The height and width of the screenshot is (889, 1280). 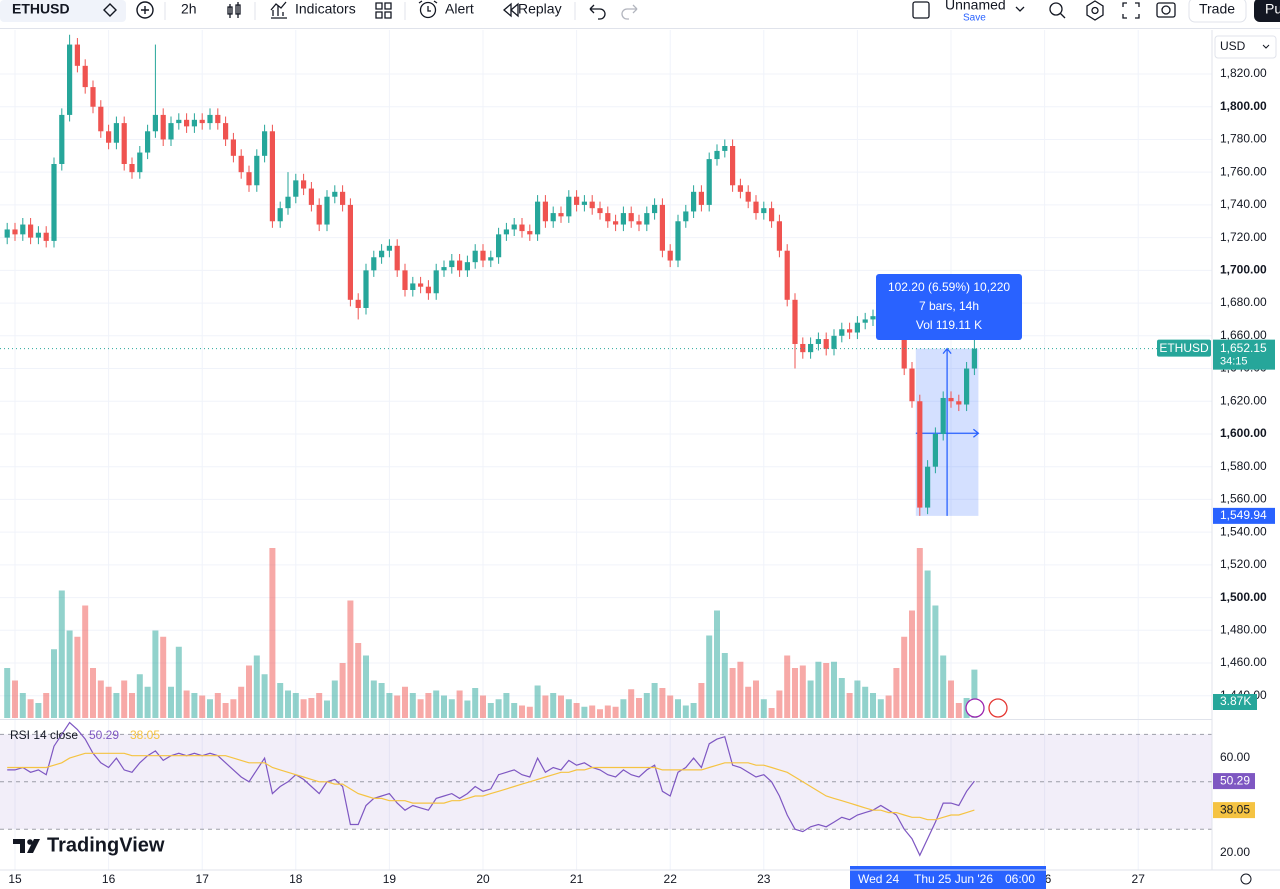 What do you see at coordinates (145, 10) in the screenshot?
I see `compare-button` at bounding box center [145, 10].